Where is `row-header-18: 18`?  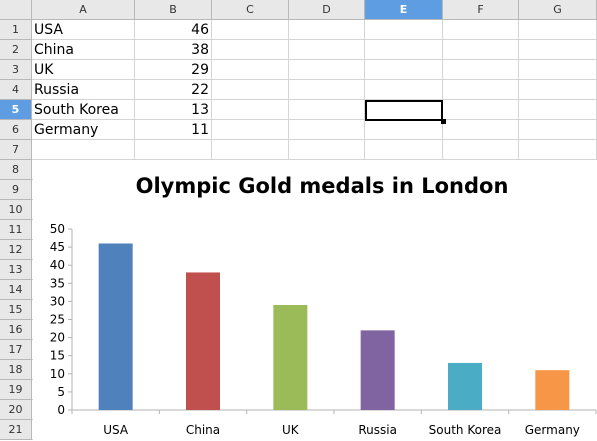 row-header-18: 18 is located at coordinates (16, 370).